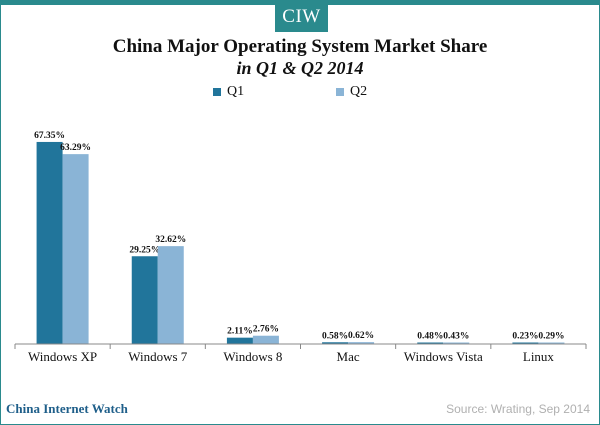  What do you see at coordinates (49, 136) in the screenshot?
I see `data-label-q1-windows-xp: 67.35%` at bounding box center [49, 136].